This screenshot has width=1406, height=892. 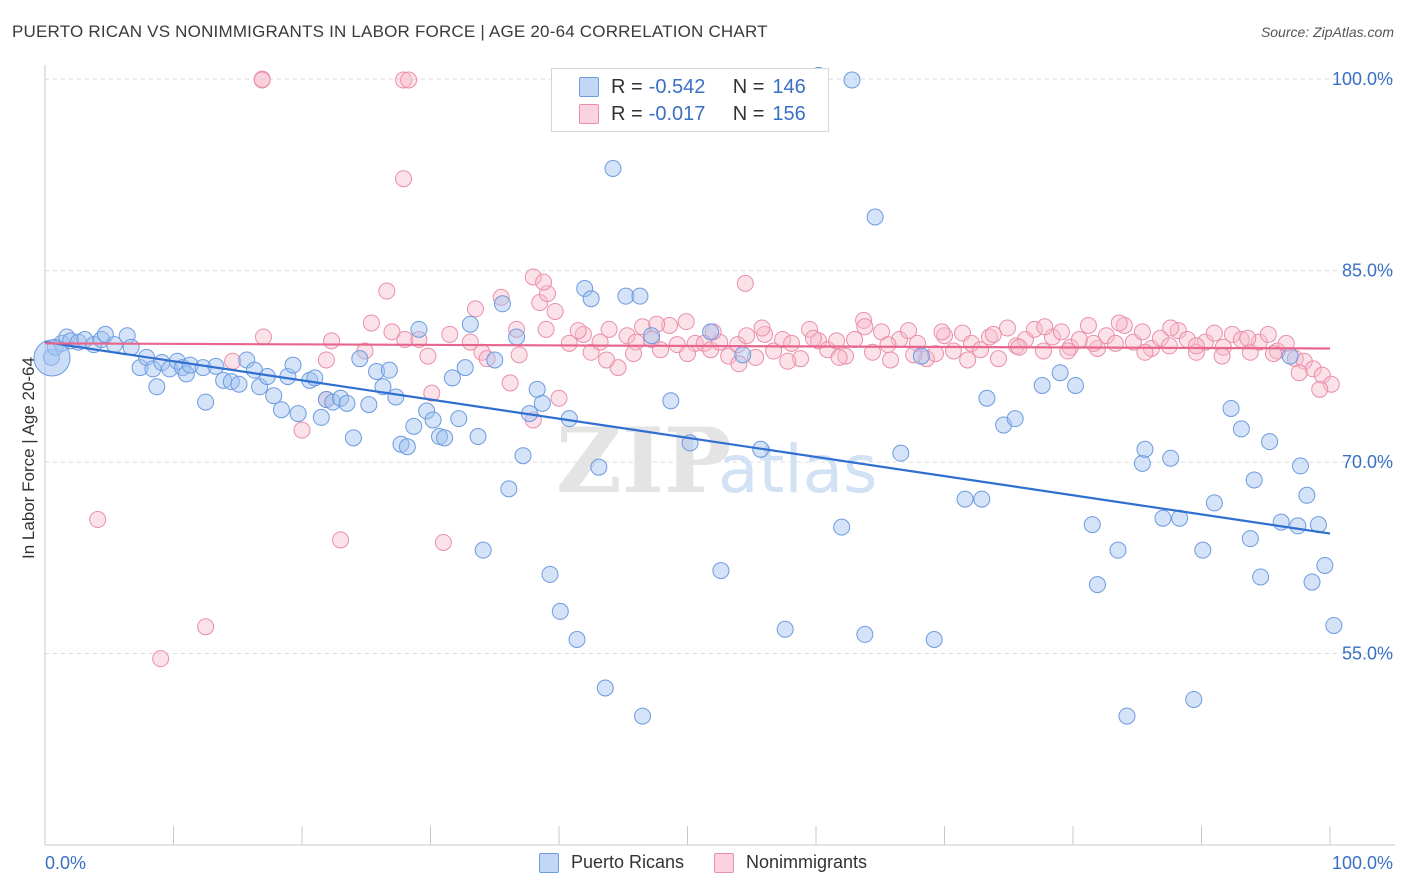 I want to click on y-tick-label: 85.0%, so click(x=1367, y=271).